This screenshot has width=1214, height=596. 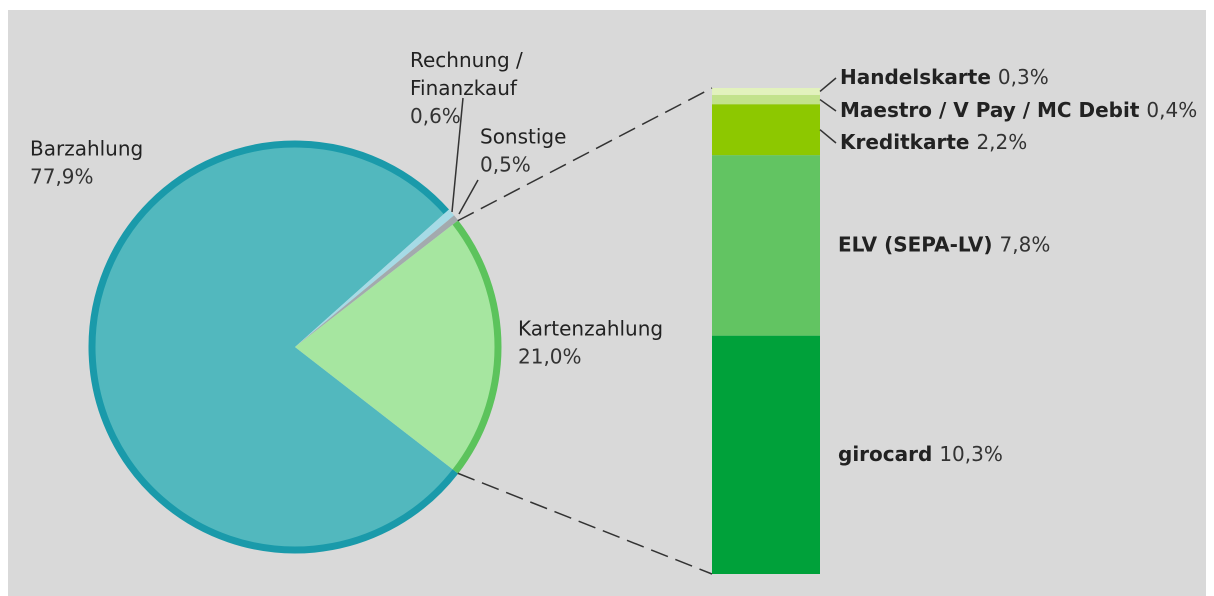 I want to click on label: Maestro / V Pay / MC Debit 0,4%, so click(x=1018, y=110).